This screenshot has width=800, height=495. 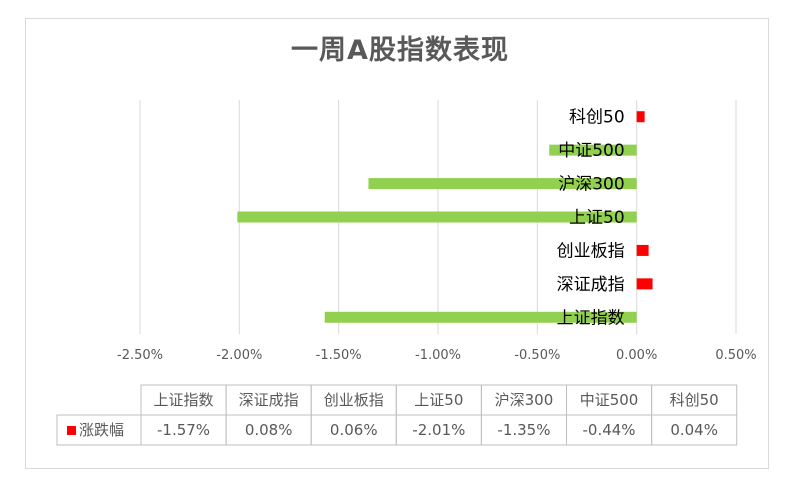 What do you see at coordinates (597, 218) in the screenshot?
I see `category-label: 上证50` at bounding box center [597, 218].